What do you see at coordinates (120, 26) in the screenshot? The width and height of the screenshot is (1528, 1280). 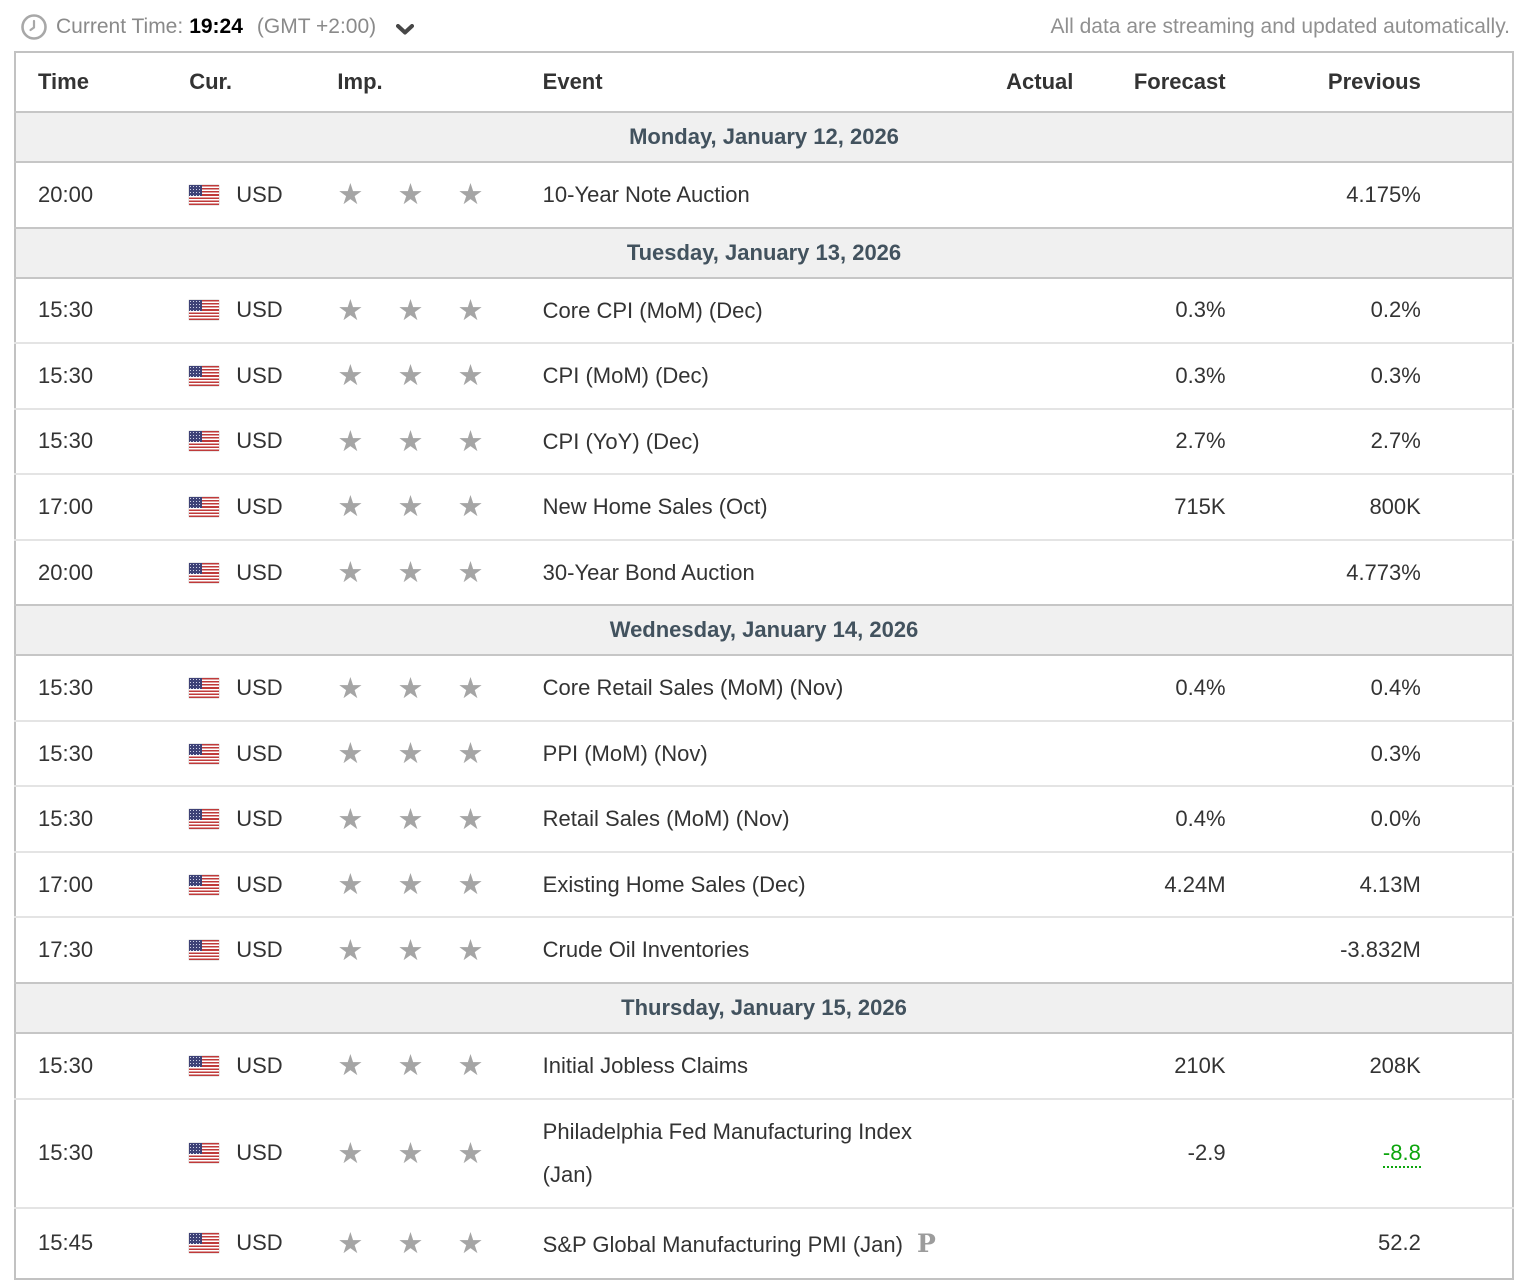 I see `current-time-label: Current Time:` at bounding box center [120, 26].